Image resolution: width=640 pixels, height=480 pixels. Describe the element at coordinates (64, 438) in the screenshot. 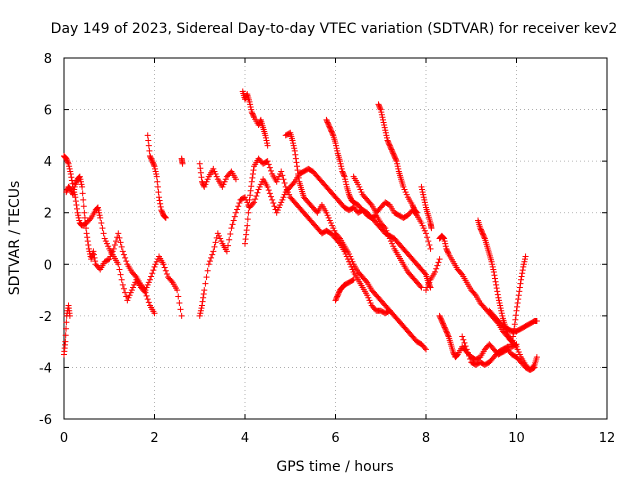

I see `x-tick-label: 0` at that location.